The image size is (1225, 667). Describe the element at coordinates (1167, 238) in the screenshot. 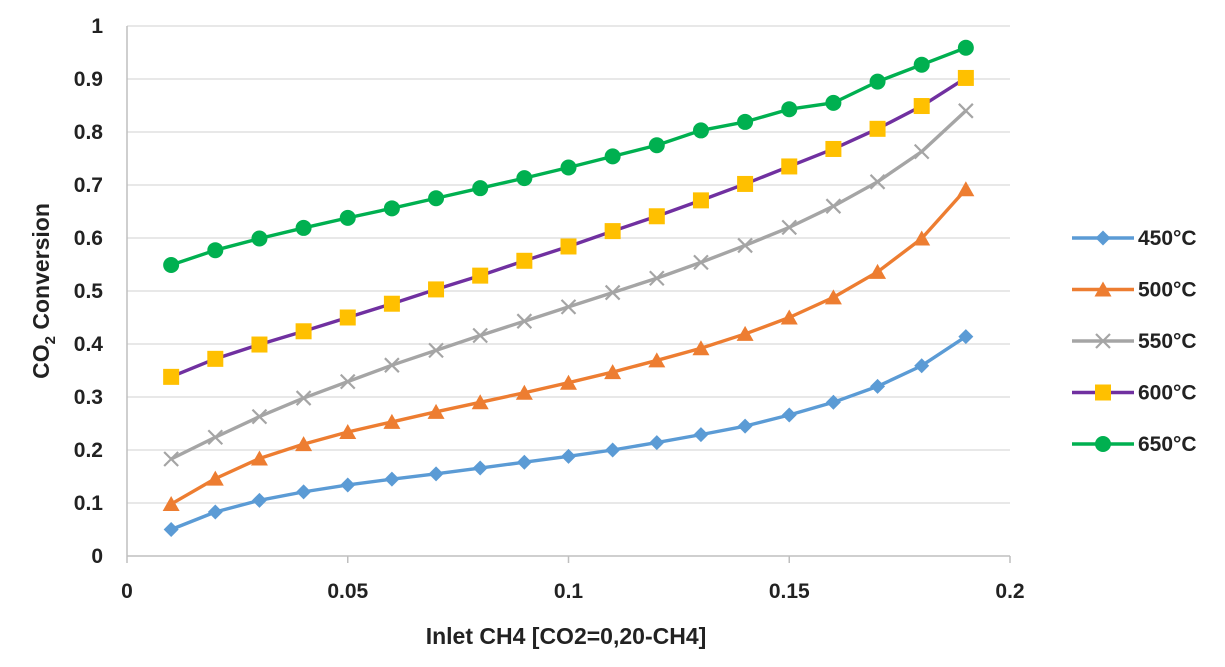

I see `legend-label: 450°C` at that location.